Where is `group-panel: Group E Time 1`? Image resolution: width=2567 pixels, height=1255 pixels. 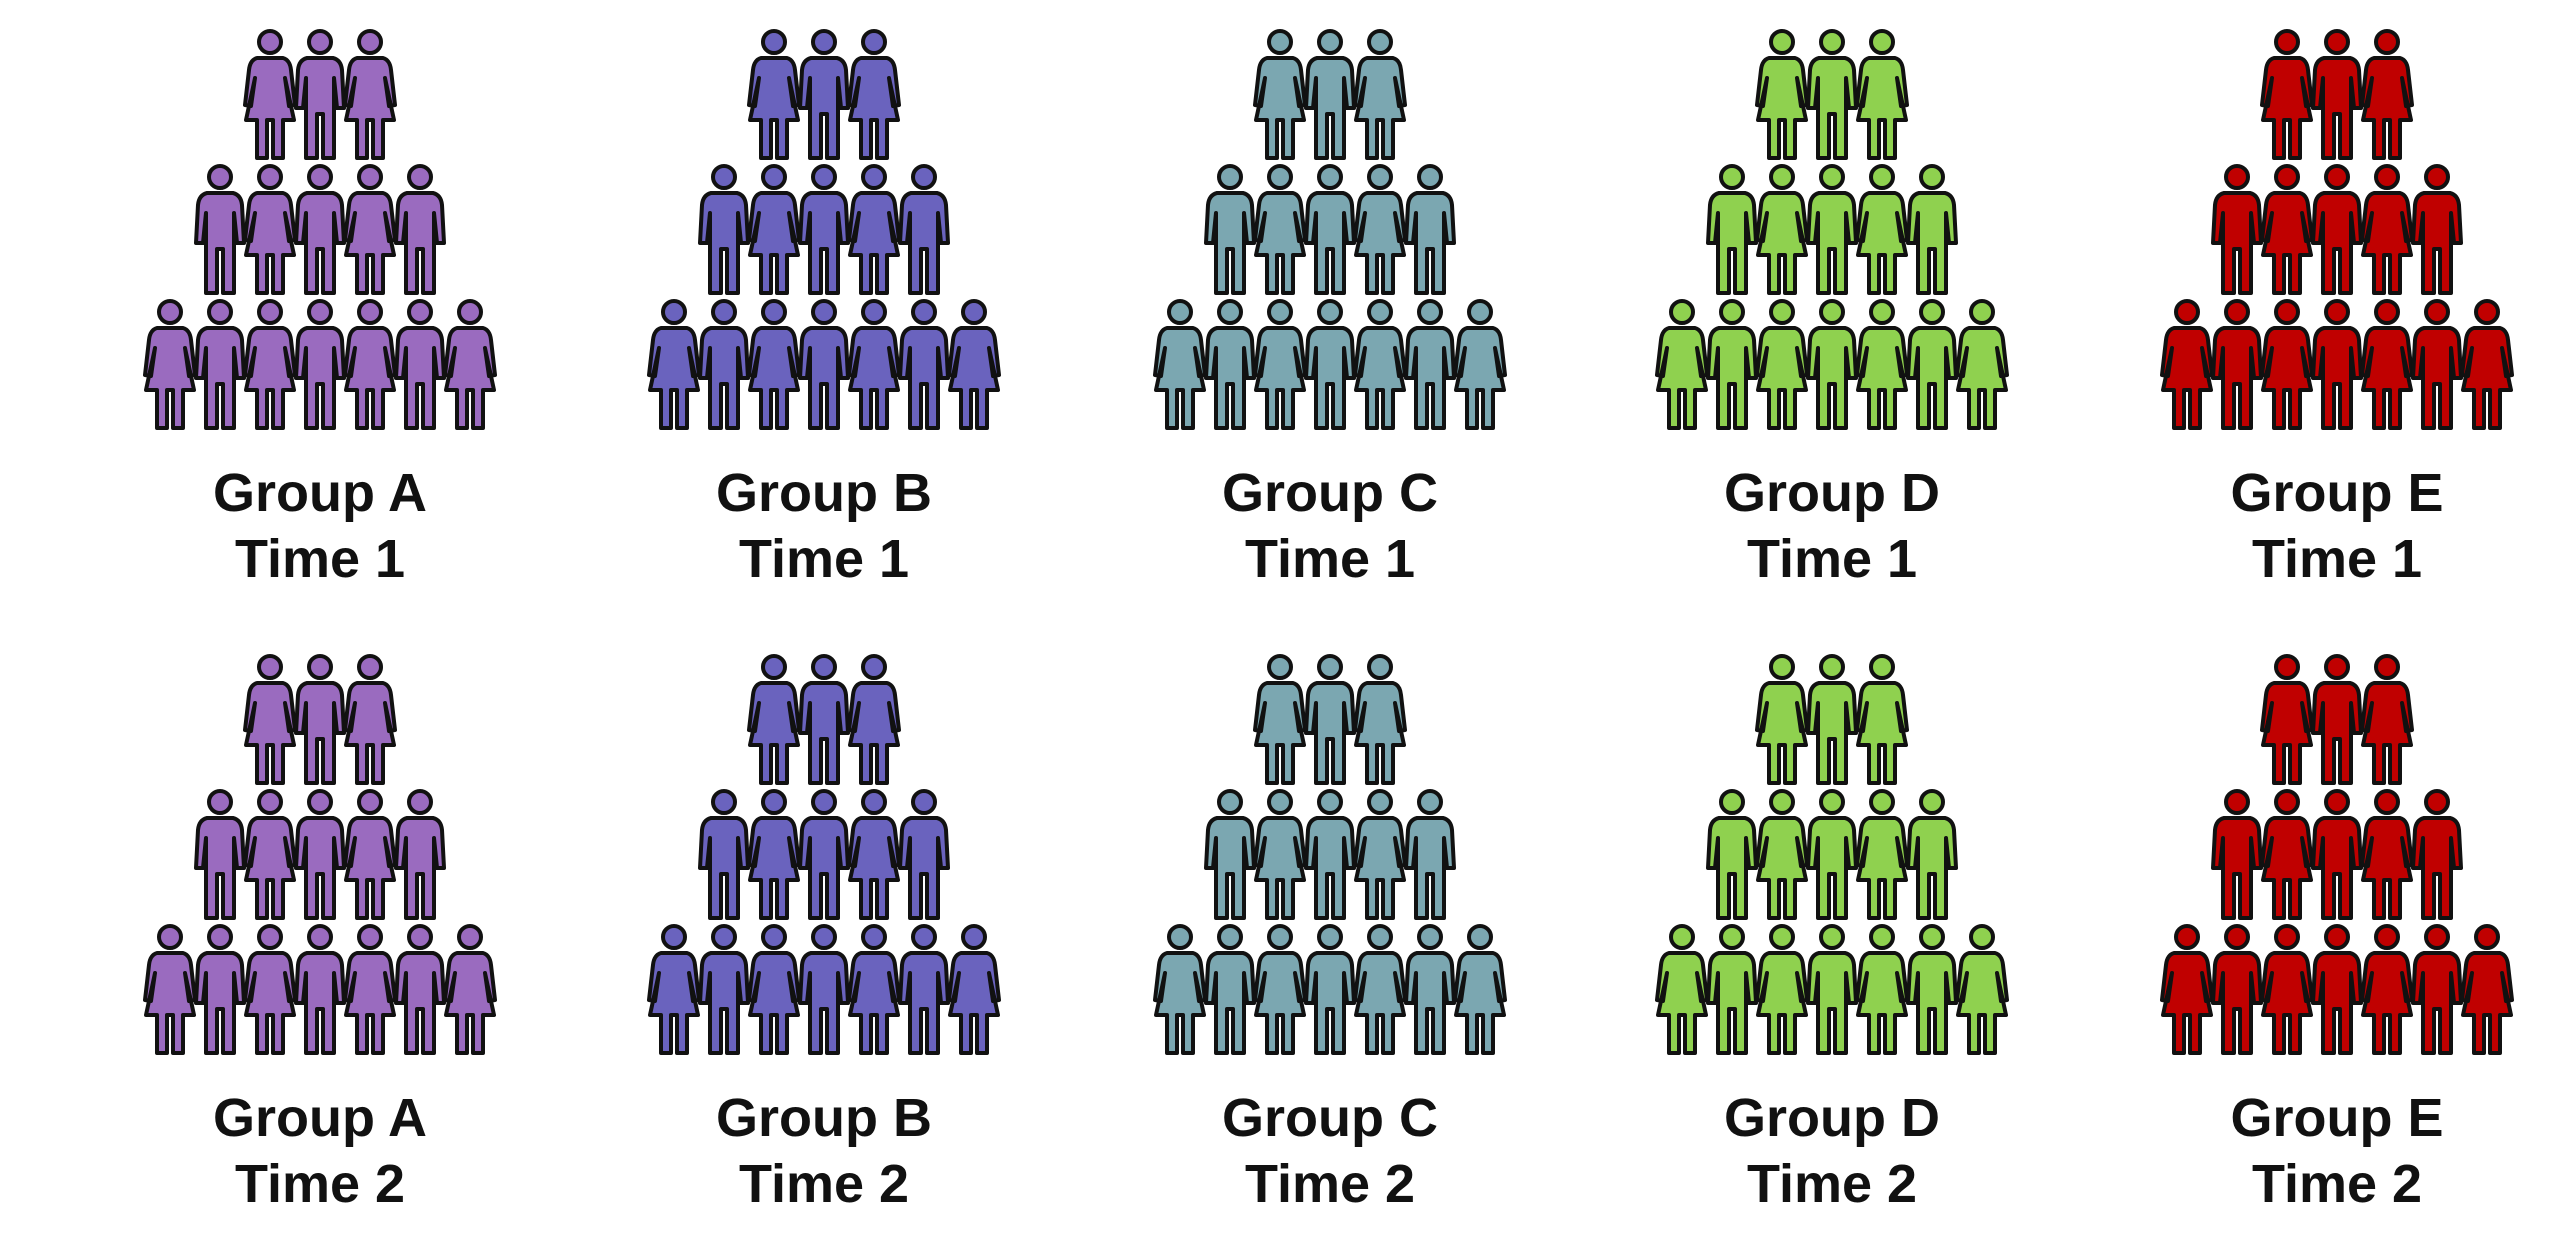 group-panel: Group E Time 1 is located at coordinates (2337, 329).